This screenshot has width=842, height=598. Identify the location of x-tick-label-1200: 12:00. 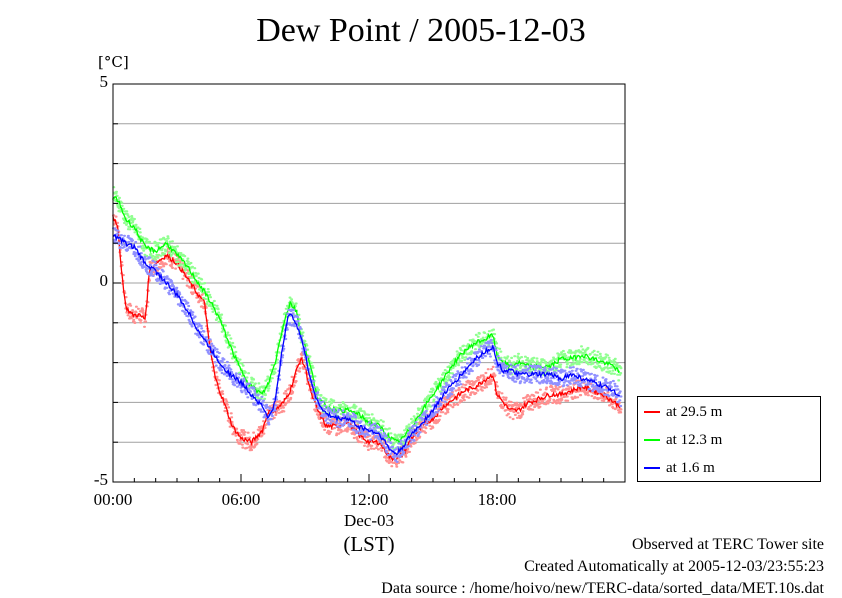
(369, 499).